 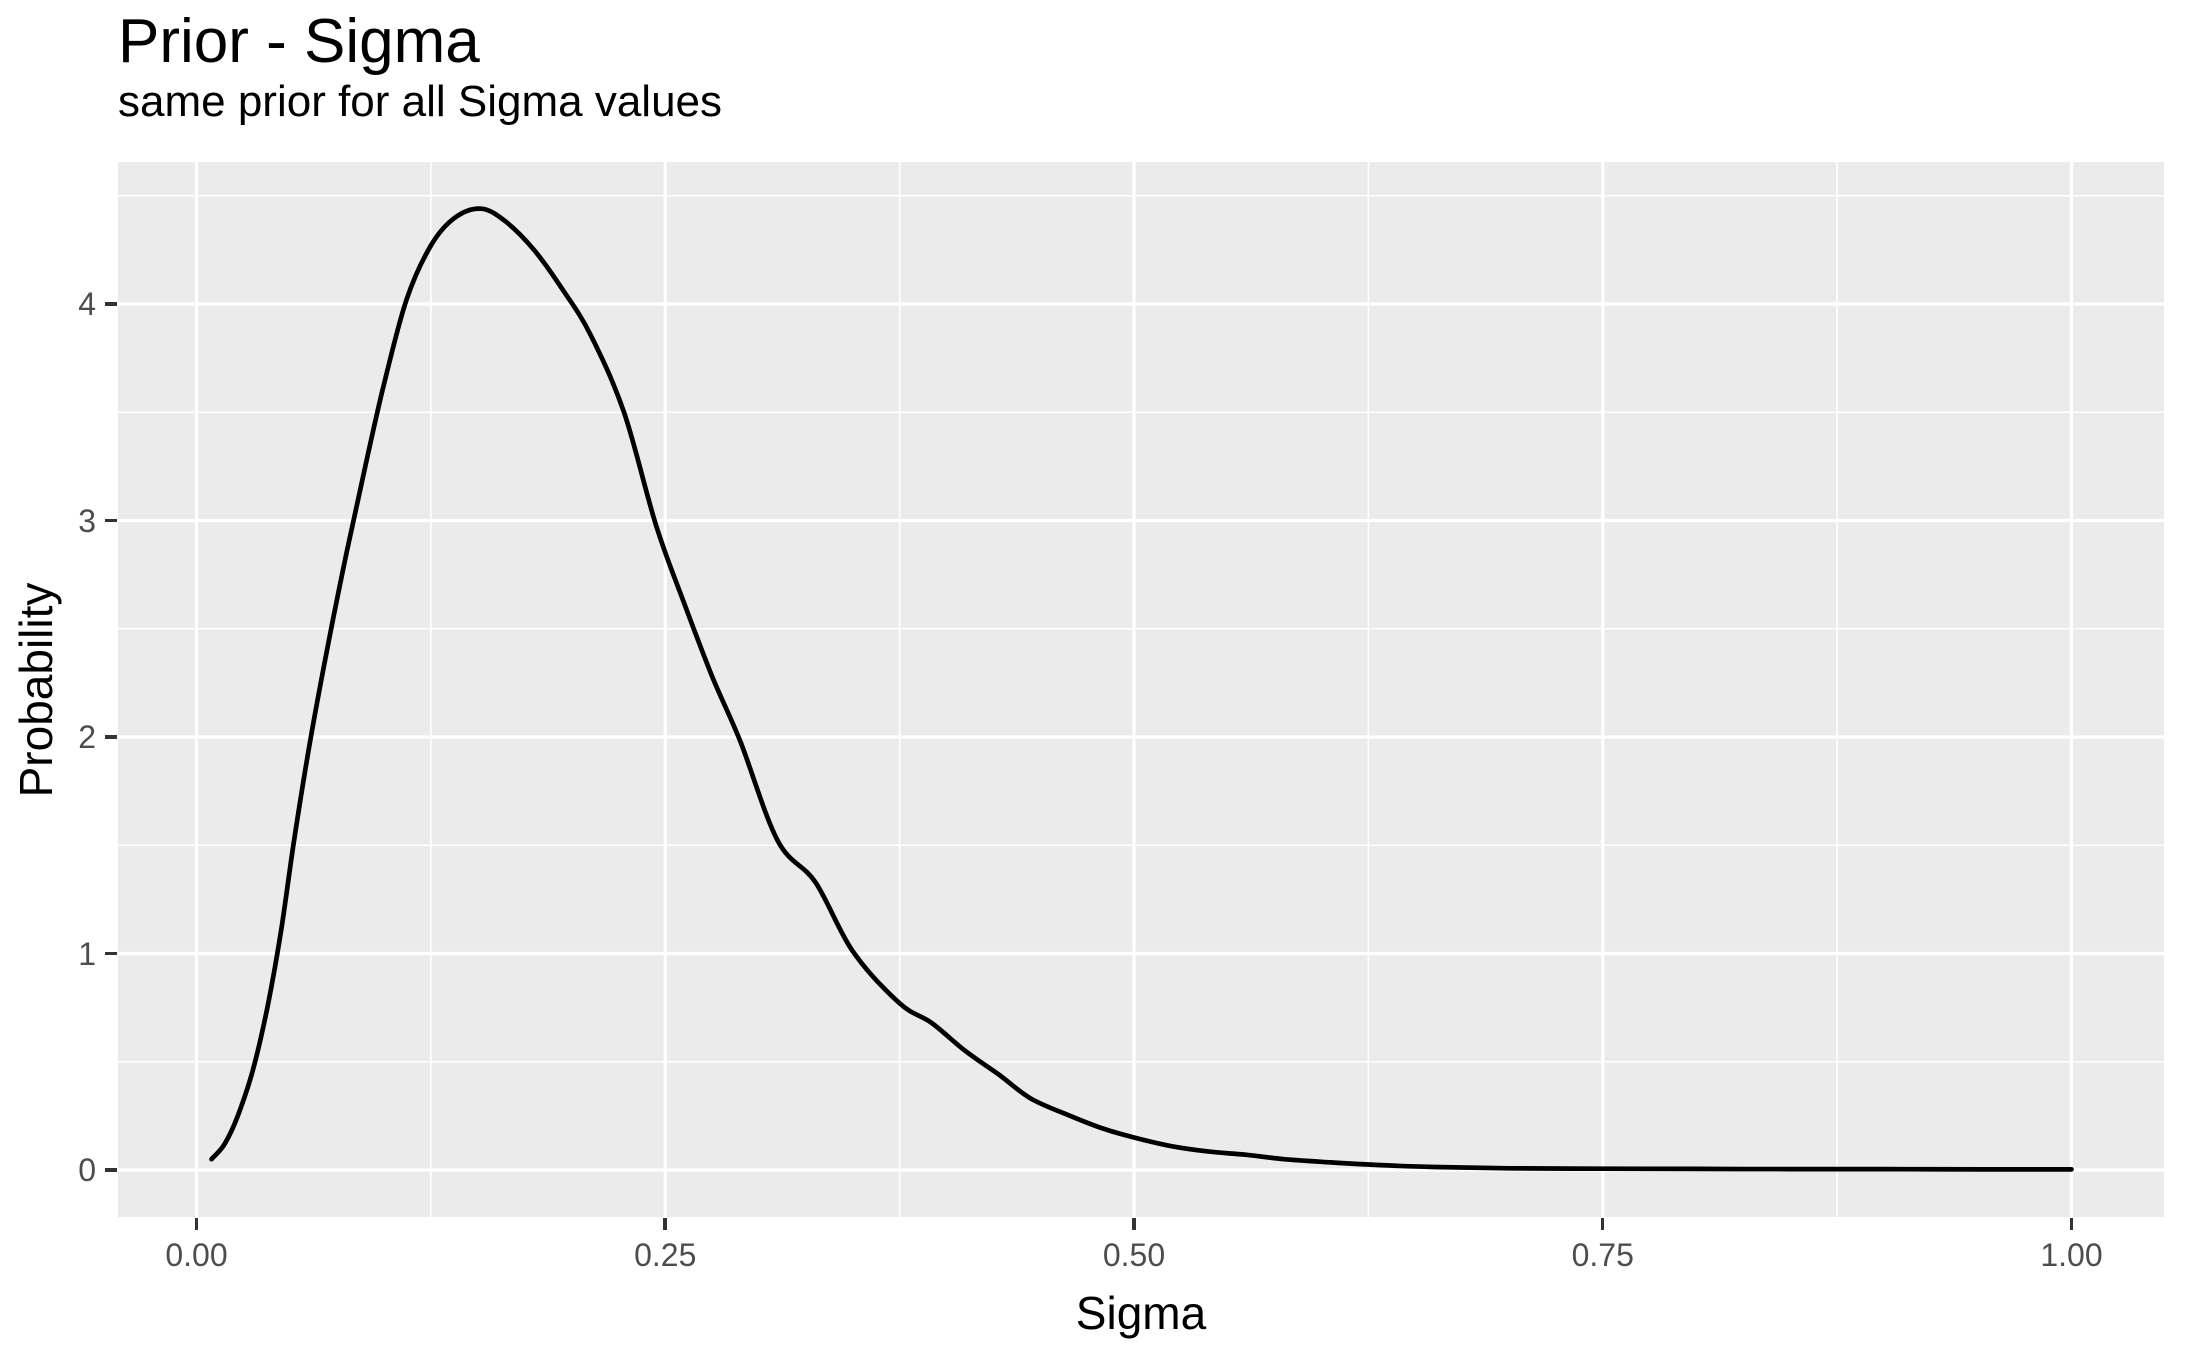 I want to click on x-axis-tick-label: 0.75, so click(x=1602, y=1255).